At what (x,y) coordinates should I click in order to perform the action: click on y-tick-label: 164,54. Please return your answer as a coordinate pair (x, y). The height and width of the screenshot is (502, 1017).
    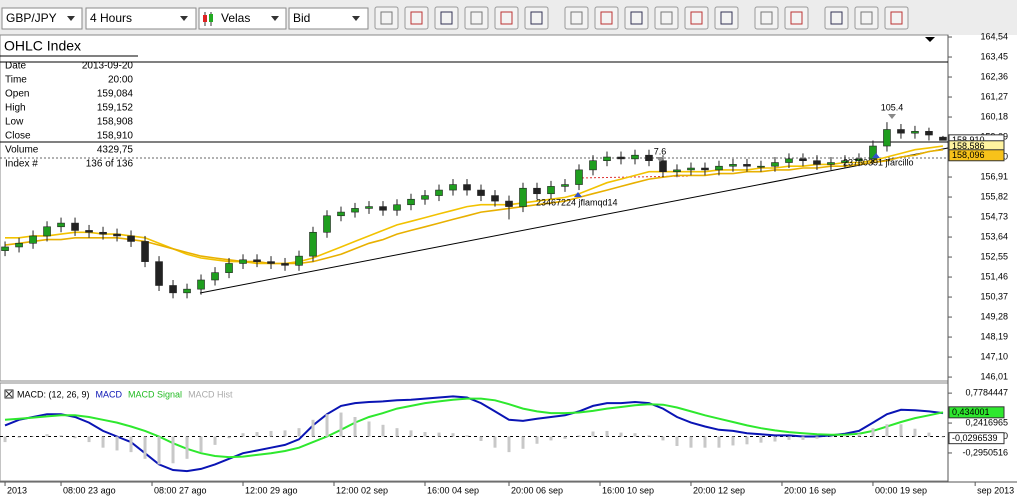
    Looking at the image, I should click on (994, 36).